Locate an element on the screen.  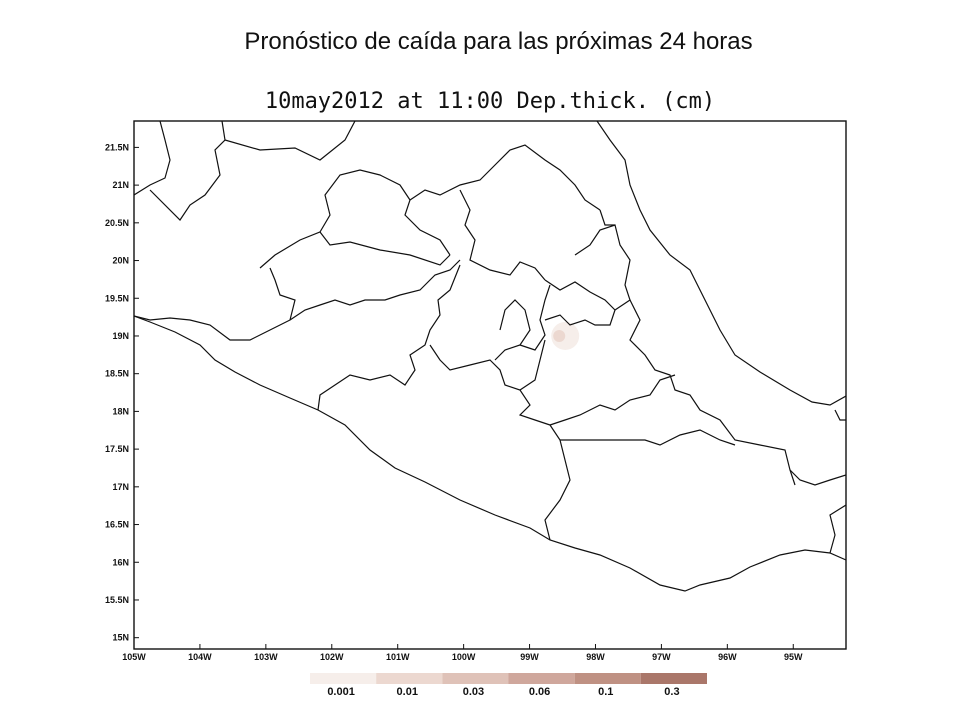
lat-tick-label: 16N is located at coordinates (120, 562).